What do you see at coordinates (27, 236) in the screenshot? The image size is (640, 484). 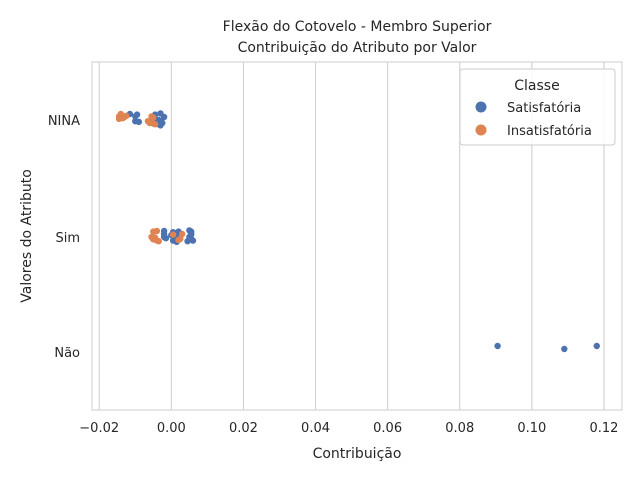 I see `y-axis-label: Valores do Atributo` at bounding box center [27, 236].